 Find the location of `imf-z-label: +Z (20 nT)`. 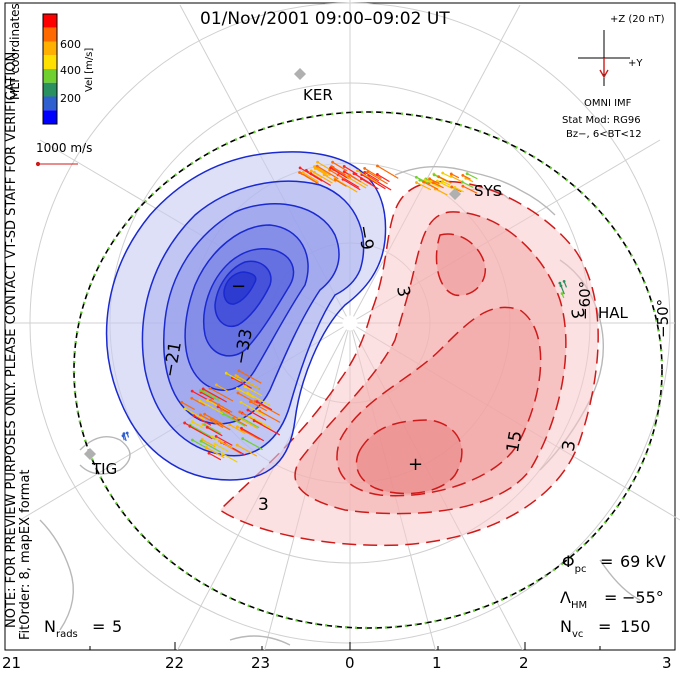

imf-z-label: +Z (20 nT) is located at coordinates (637, 19).